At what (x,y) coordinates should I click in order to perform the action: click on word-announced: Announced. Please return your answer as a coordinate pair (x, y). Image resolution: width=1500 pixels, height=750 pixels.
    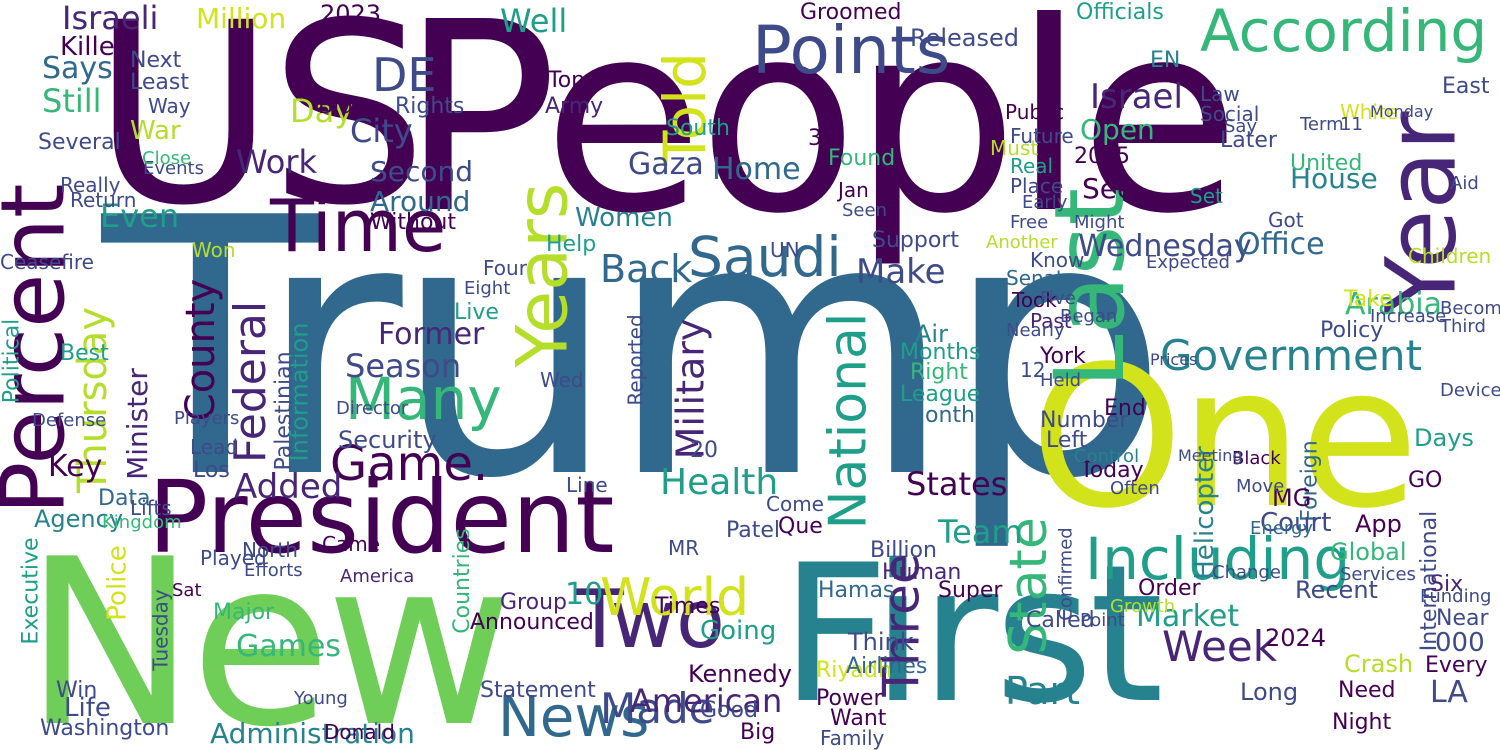
    Looking at the image, I should click on (532, 622).